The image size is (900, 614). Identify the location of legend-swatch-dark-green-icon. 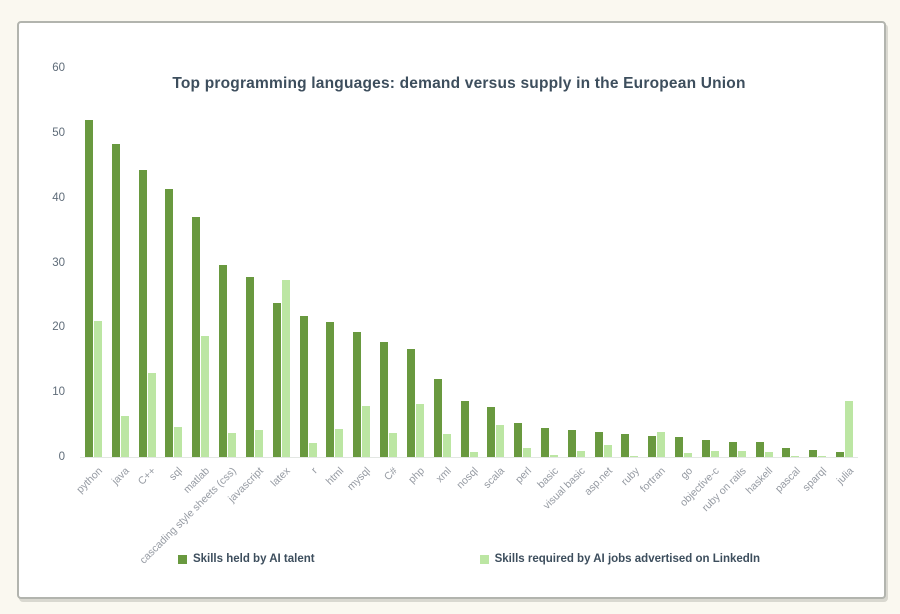
(182, 559).